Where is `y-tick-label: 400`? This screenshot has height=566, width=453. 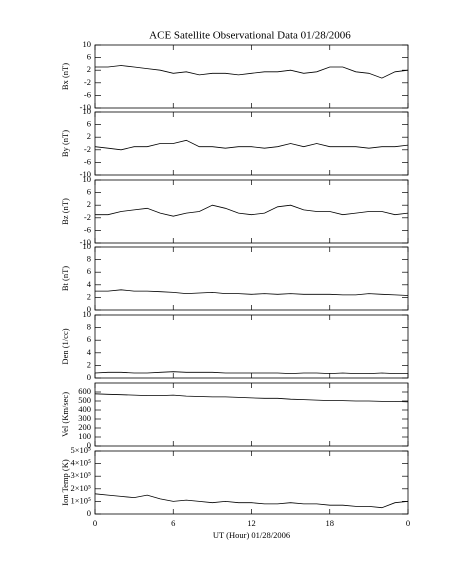
y-tick-label: 400 is located at coordinates (84, 409).